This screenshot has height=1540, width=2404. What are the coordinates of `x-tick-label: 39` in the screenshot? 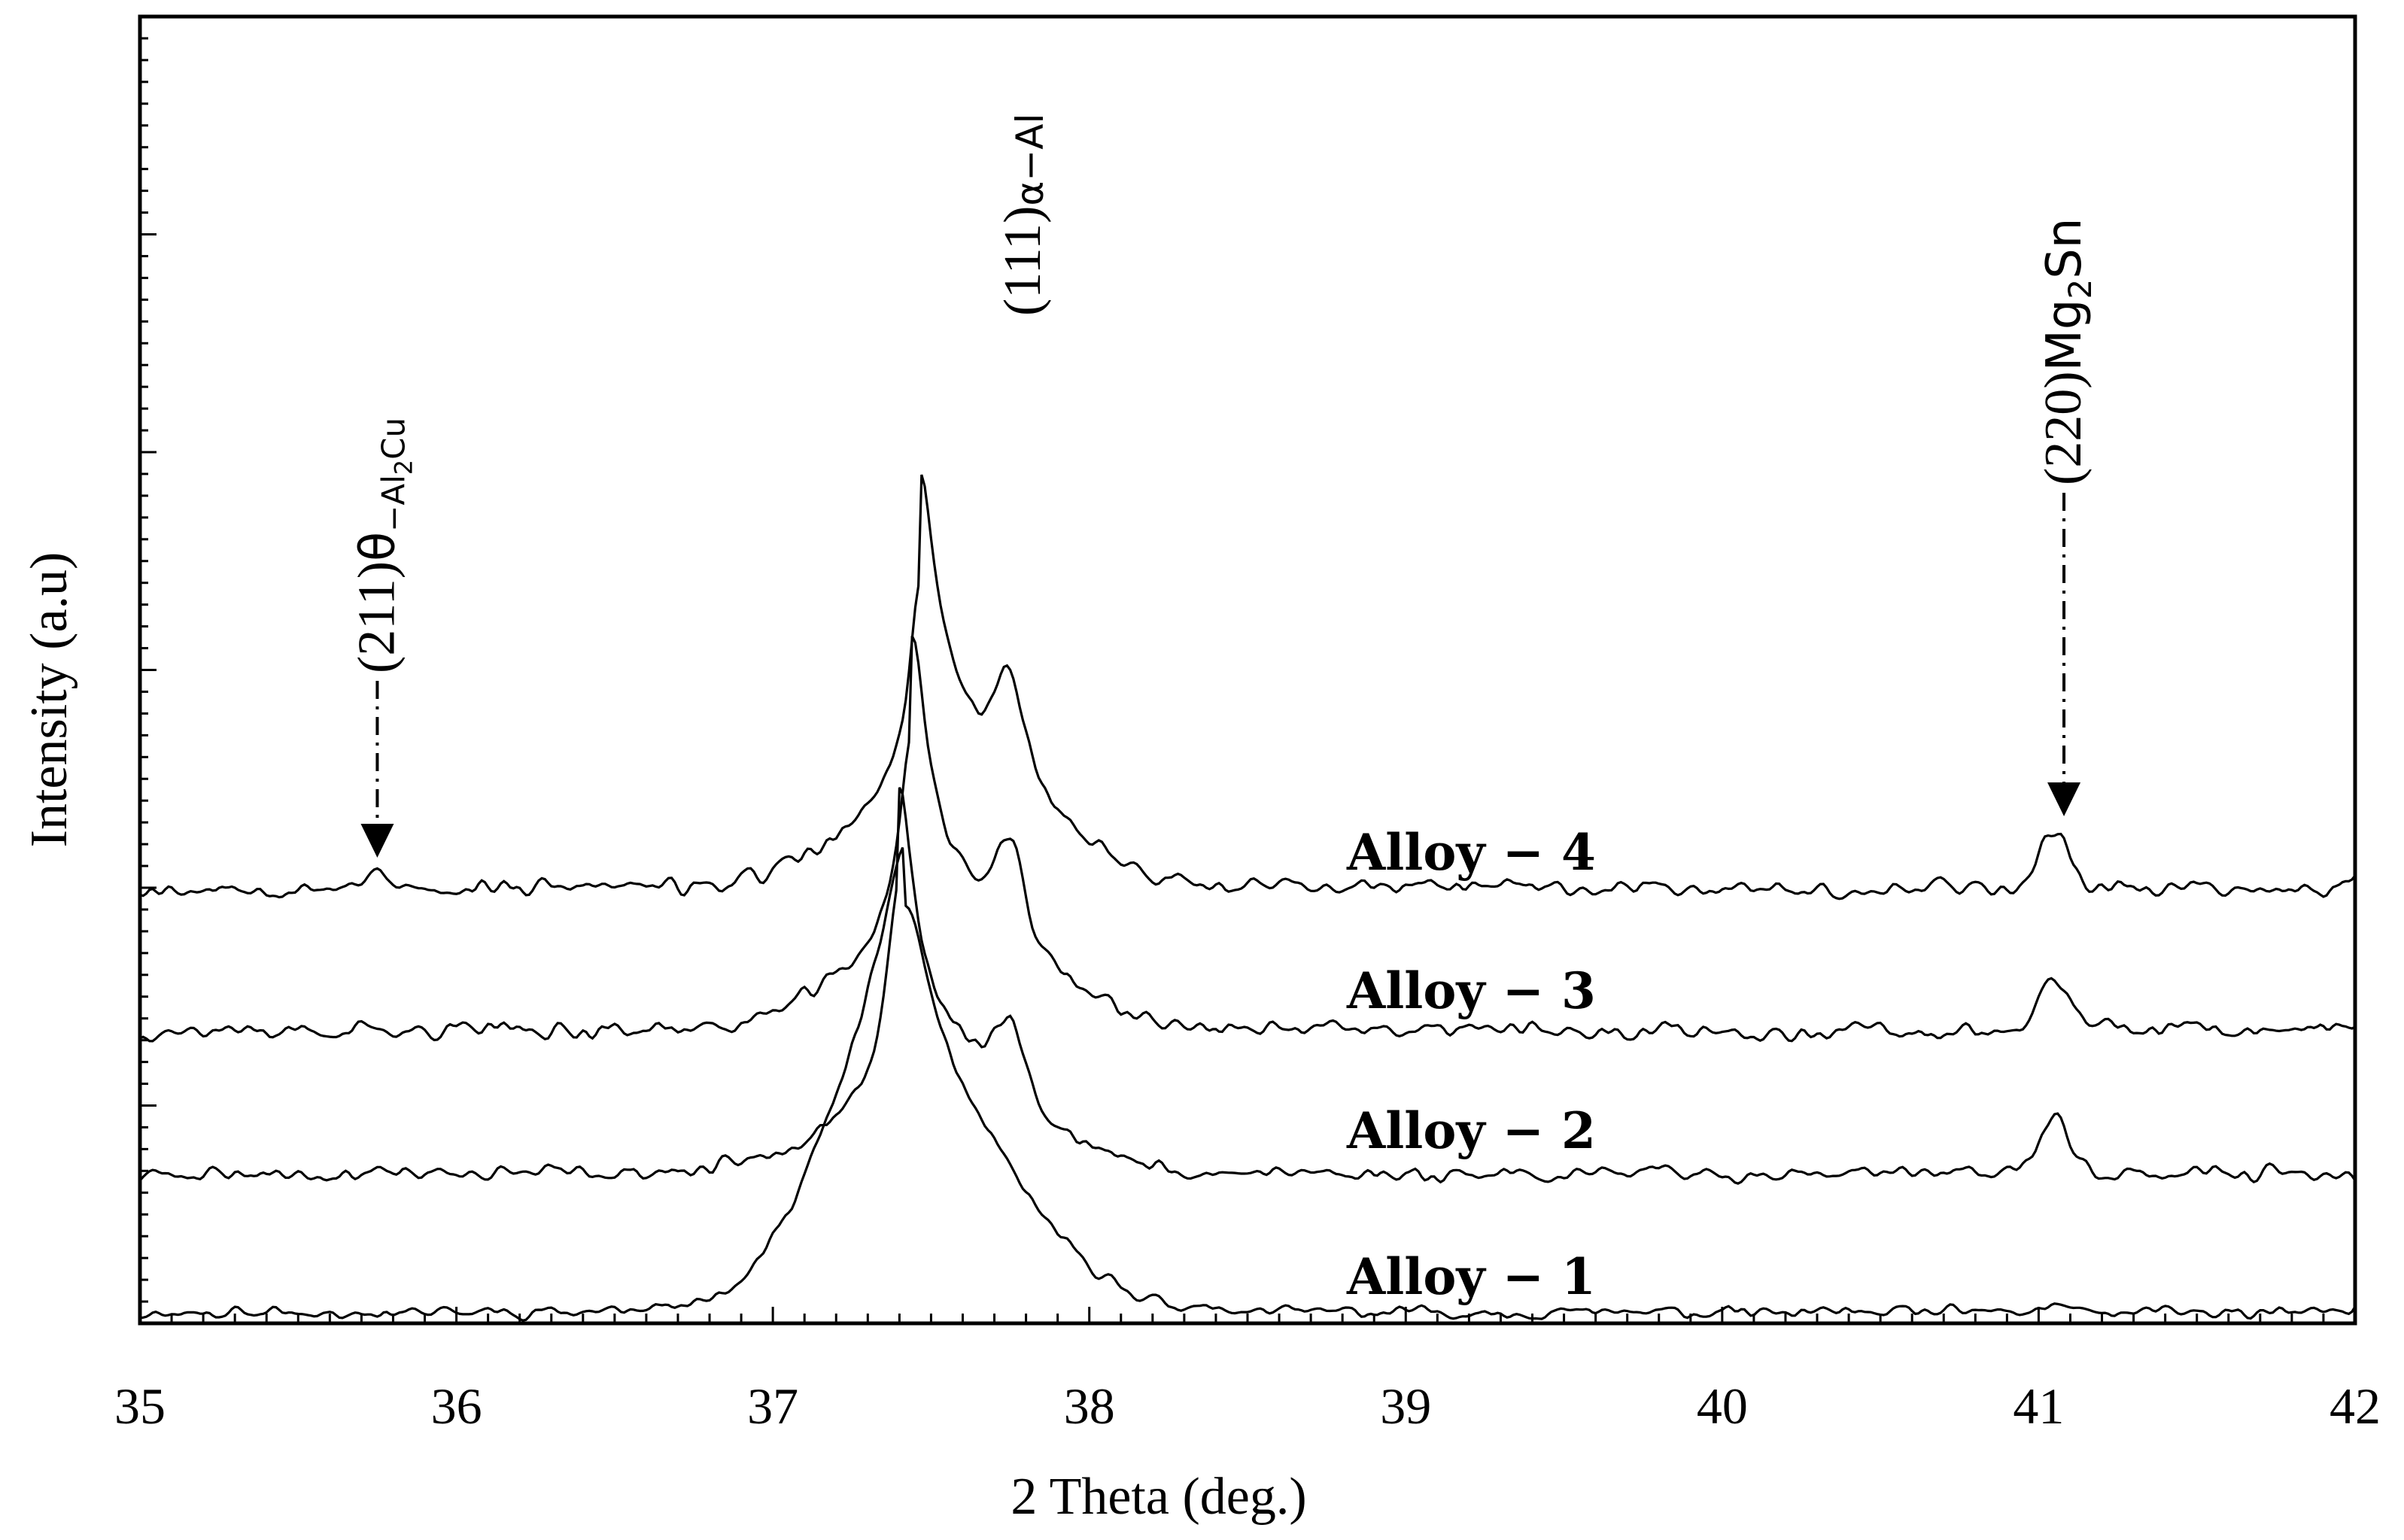 It's located at (1405, 1406).